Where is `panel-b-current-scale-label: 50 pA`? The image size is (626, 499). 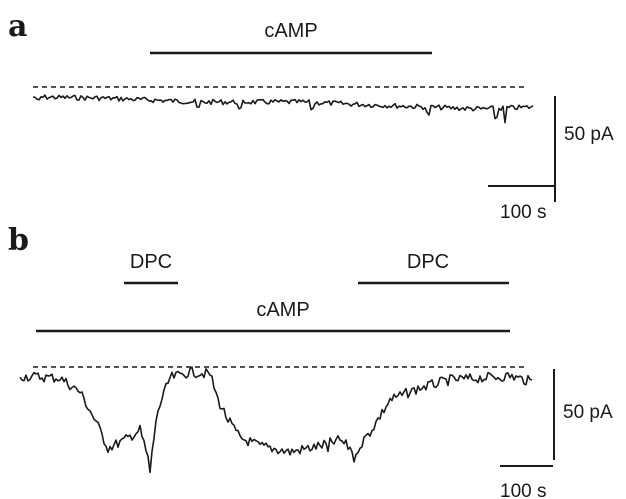 panel-b-current-scale-label: 50 pA is located at coordinates (588, 412).